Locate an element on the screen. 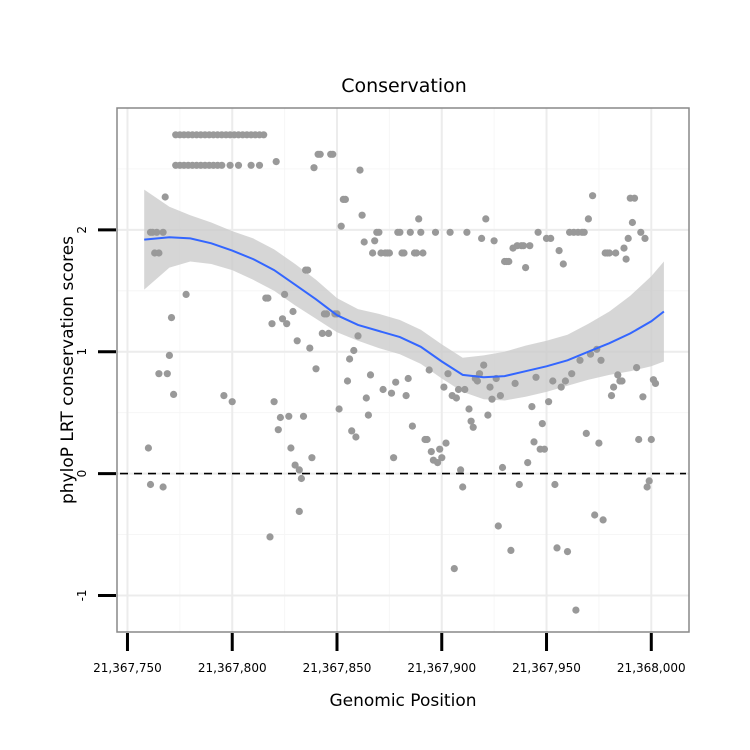  y-axis-title: phyloP LRT conservation scores is located at coordinates (68, 370).